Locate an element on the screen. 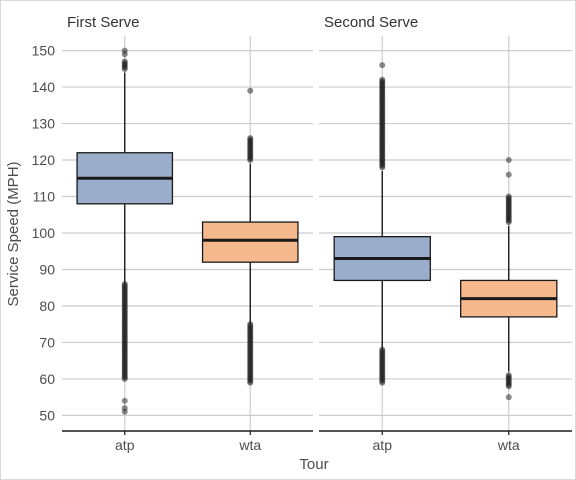 The image size is (576, 480). panel-title: First Serve is located at coordinates (103, 22).